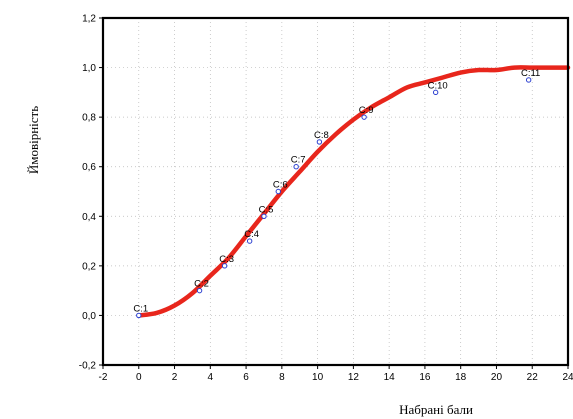 This screenshot has width=573, height=419. Describe the element at coordinates (89, 118) in the screenshot. I see `y-tick-label: 0,8` at that location.